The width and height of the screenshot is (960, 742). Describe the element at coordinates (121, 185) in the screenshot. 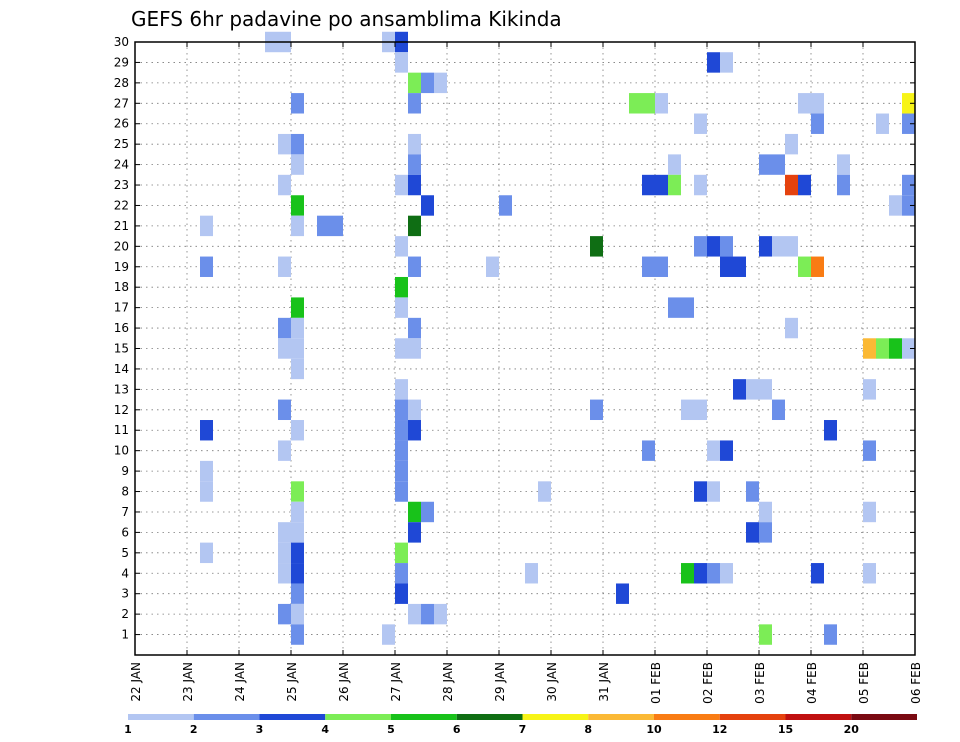

I see `y-tick-label: 23` at that location.